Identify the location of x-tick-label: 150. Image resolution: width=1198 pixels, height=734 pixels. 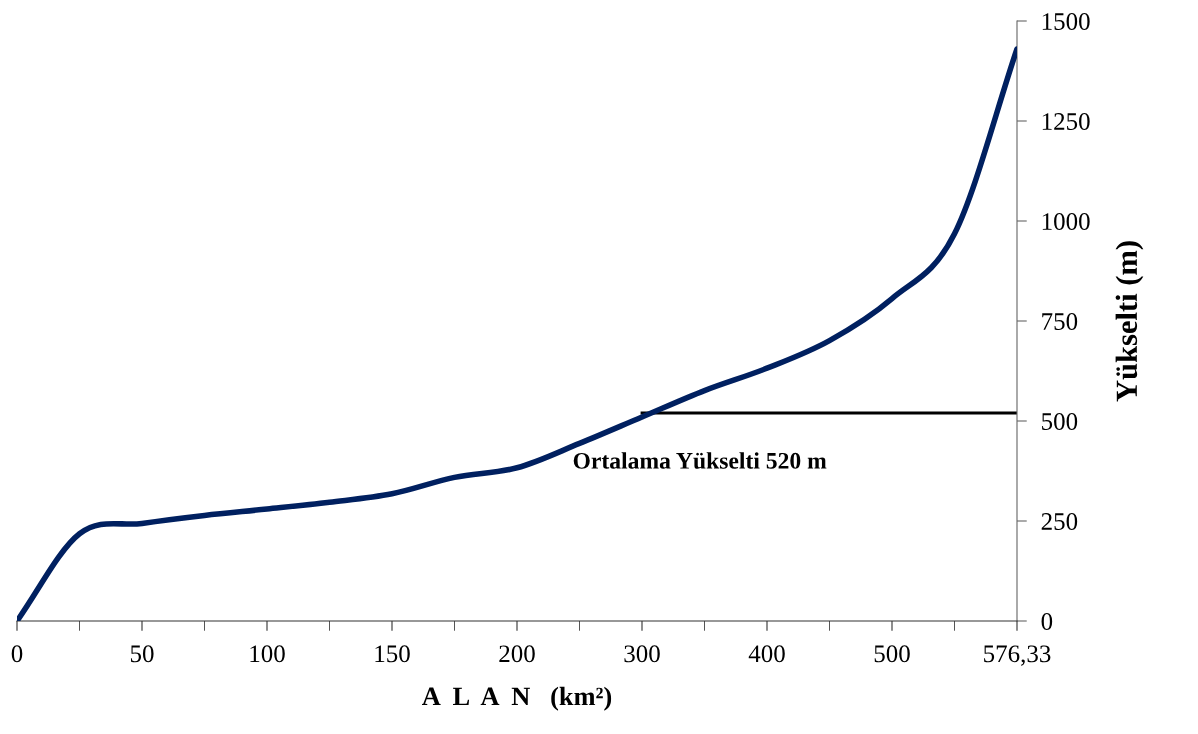
(392, 654).